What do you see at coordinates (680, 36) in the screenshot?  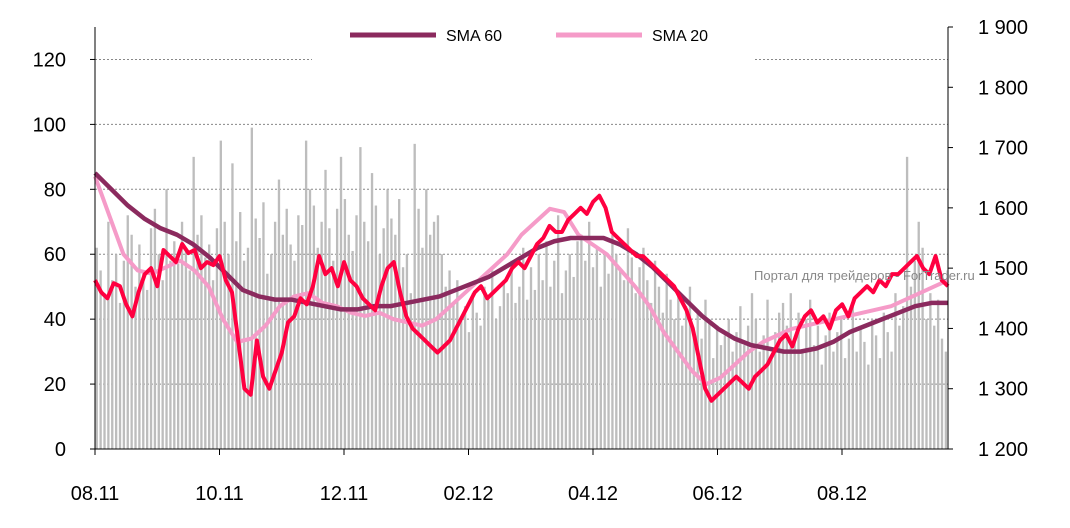 I see `legend-label: SMA 20` at bounding box center [680, 36].